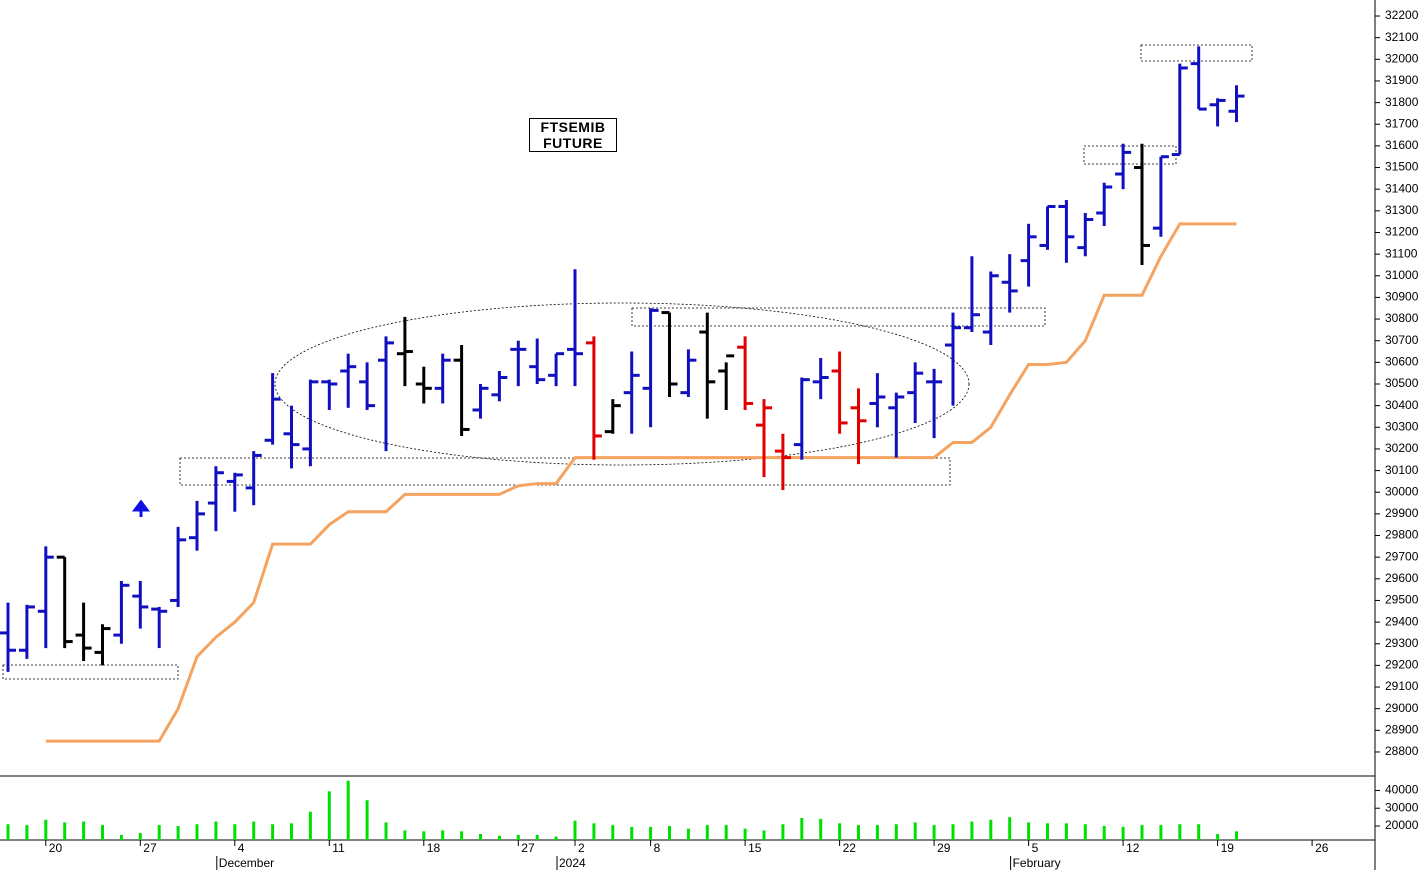 The height and width of the screenshot is (870, 1424). Describe the element at coordinates (241, 848) in the screenshot. I see `x-tick-label: 4` at that location.